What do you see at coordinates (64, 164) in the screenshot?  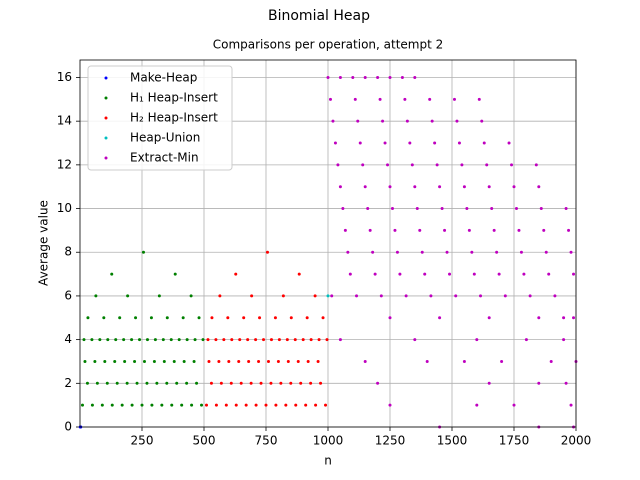 I see `y-tick-label: 12` at bounding box center [64, 164].